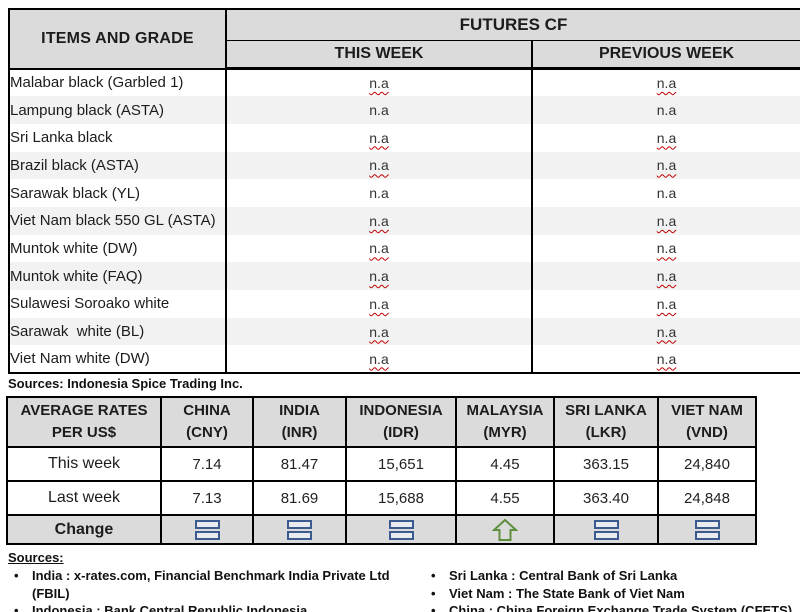  I want to click on row-label-this-week: This week, so click(84, 464).